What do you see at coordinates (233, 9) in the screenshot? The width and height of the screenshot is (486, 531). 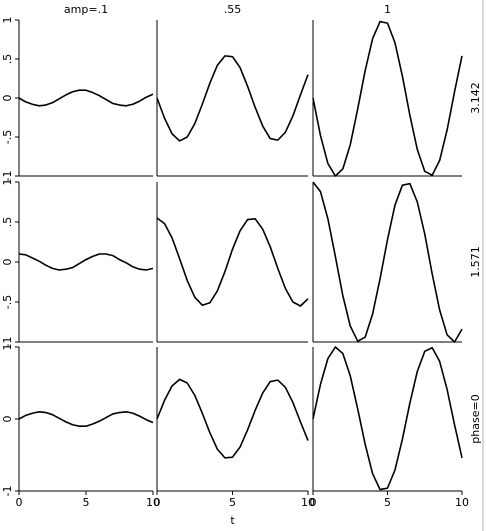 I see `column-title: .55` at bounding box center [233, 9].